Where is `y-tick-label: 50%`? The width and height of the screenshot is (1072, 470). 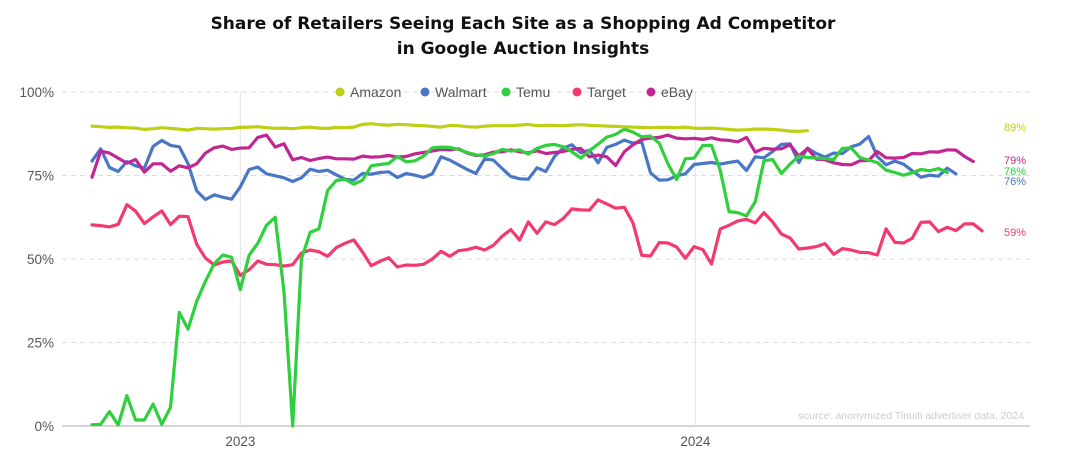 y-tick-label: 50% is located at coordinates (40, 259).